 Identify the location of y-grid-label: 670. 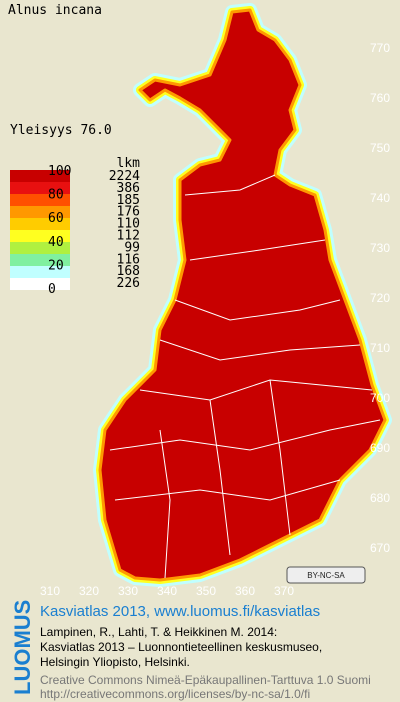
(380, 548).